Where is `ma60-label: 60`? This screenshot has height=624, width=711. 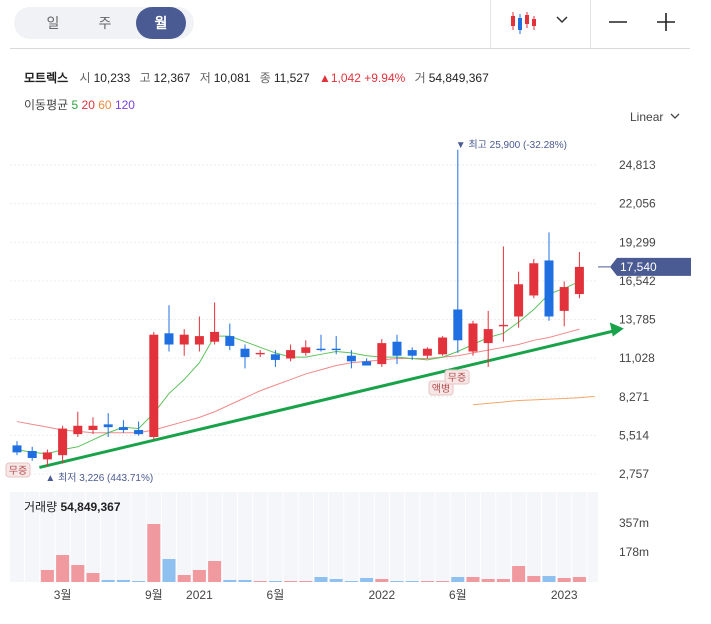 ma60-label: 60 is located at coordinates (105, 105).